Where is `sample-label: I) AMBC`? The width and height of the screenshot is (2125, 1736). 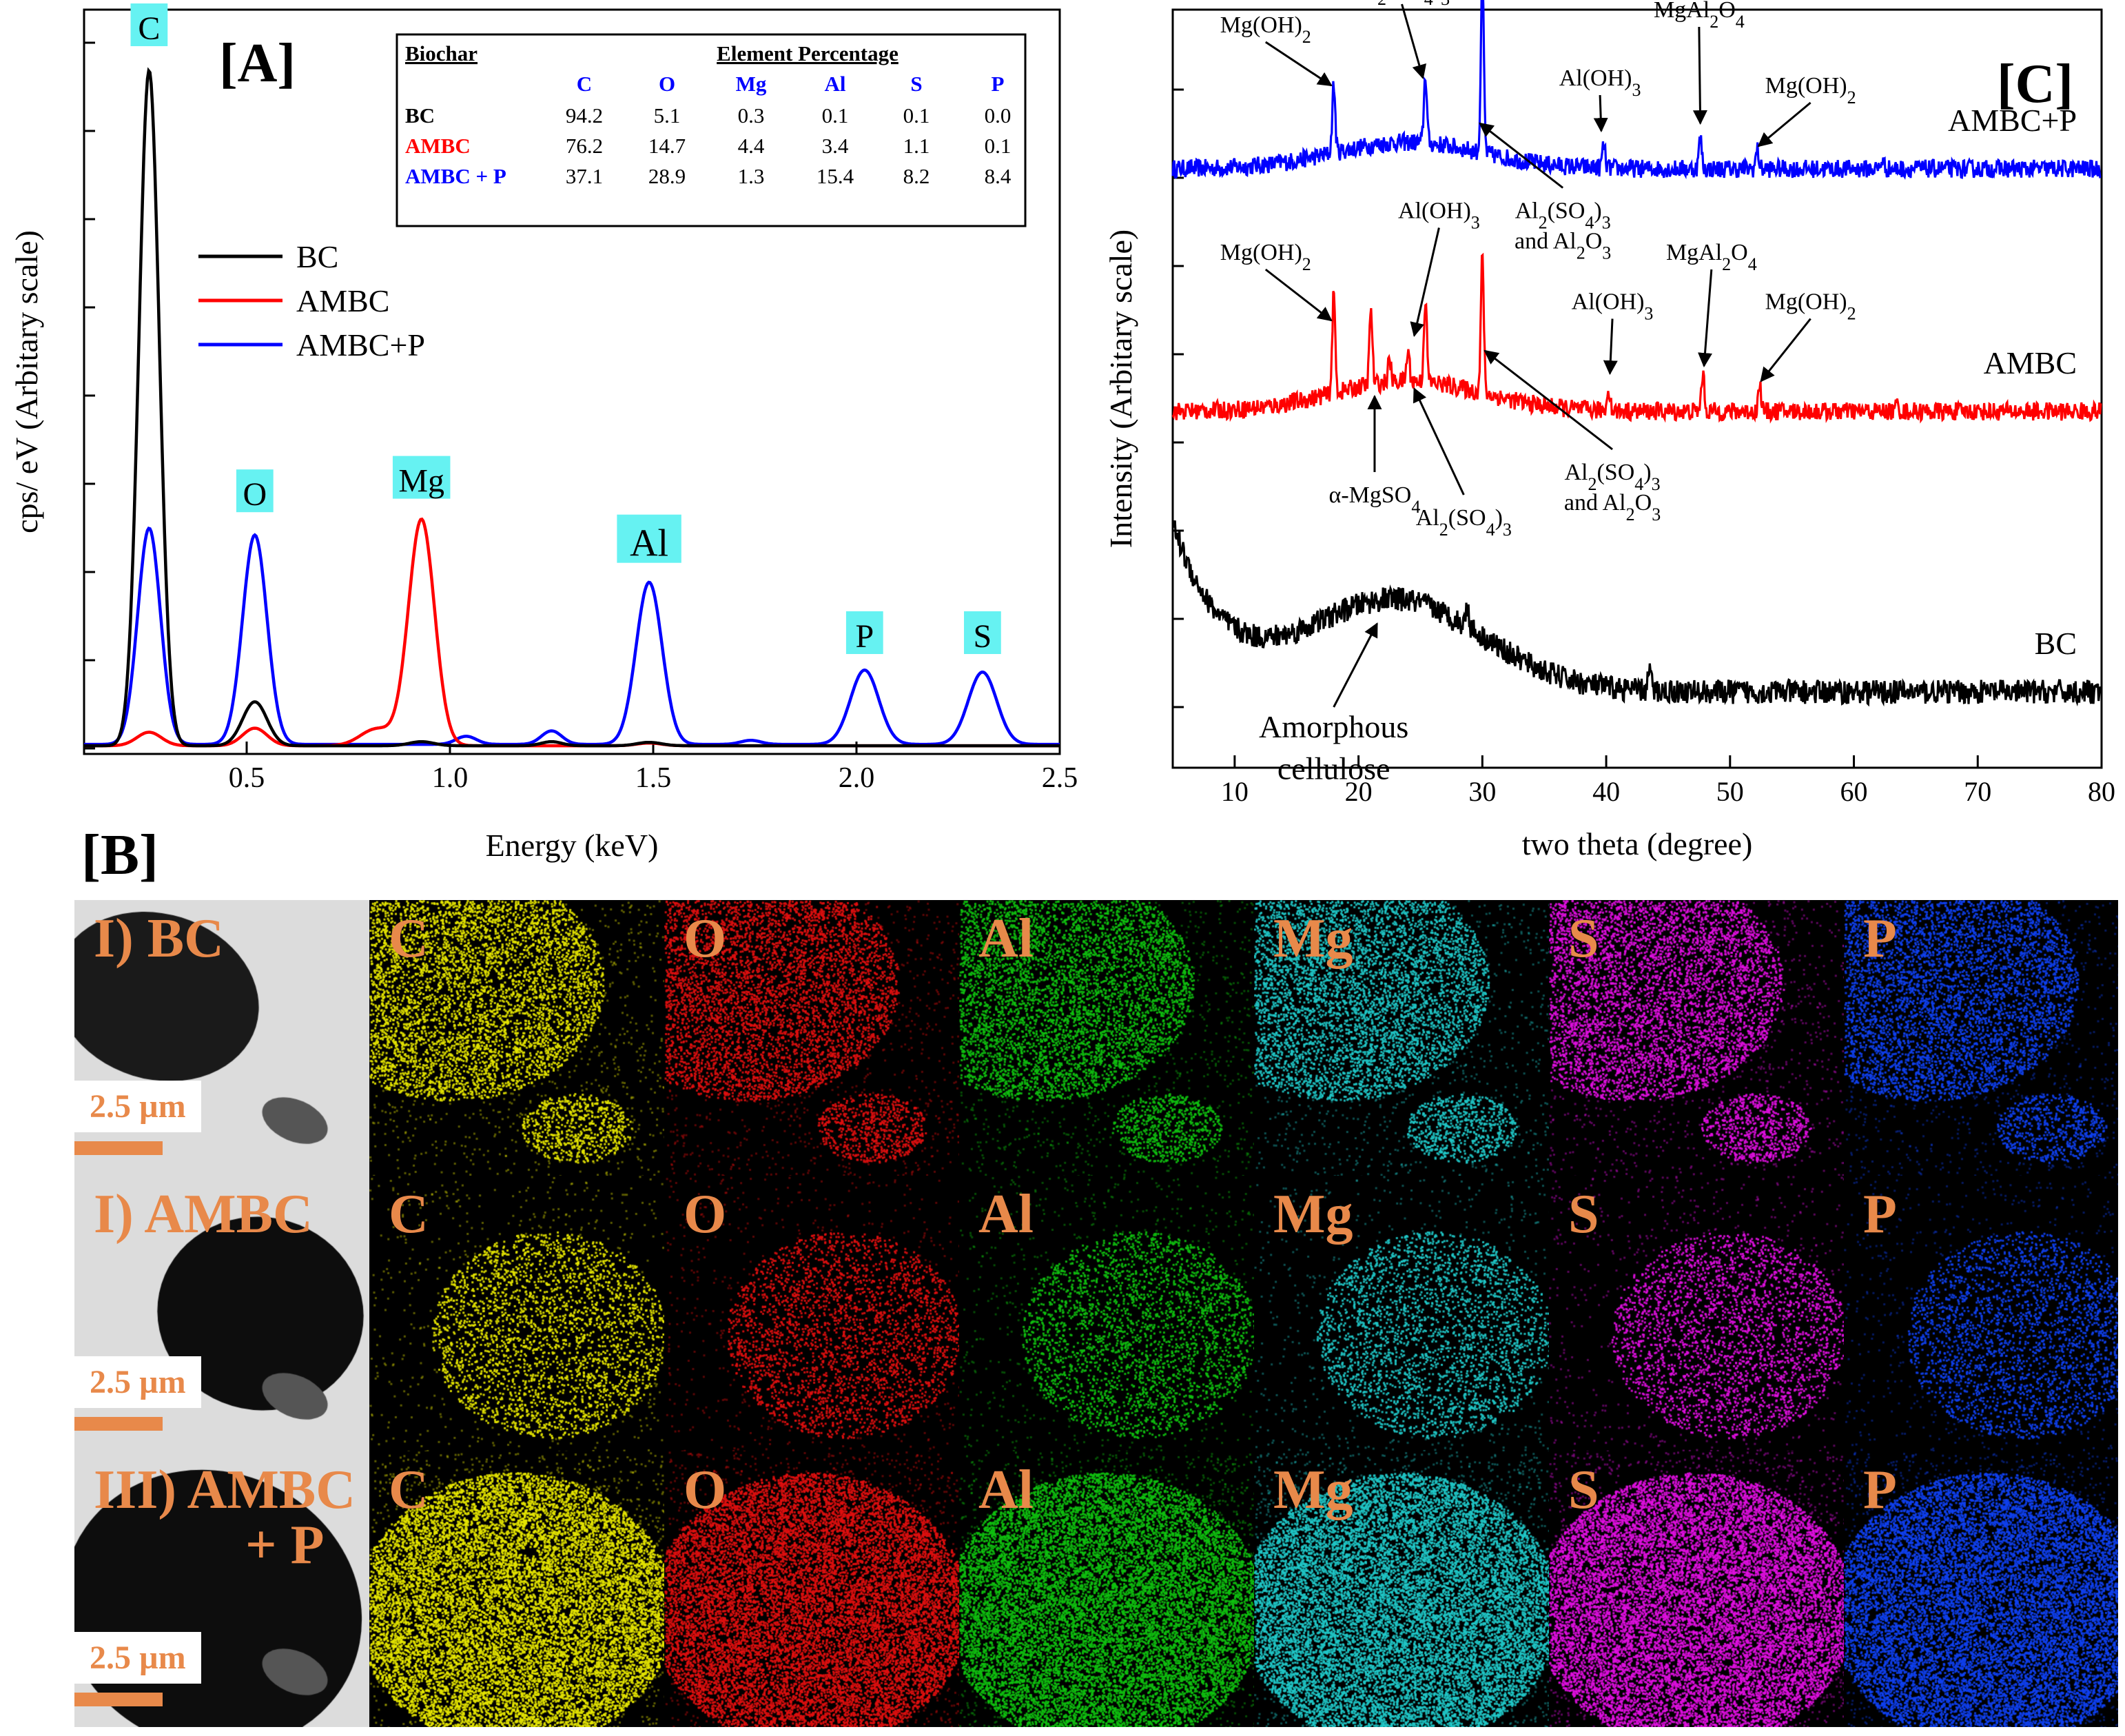 sample-label: I) AMBC is located at coordinates (203, 1214).